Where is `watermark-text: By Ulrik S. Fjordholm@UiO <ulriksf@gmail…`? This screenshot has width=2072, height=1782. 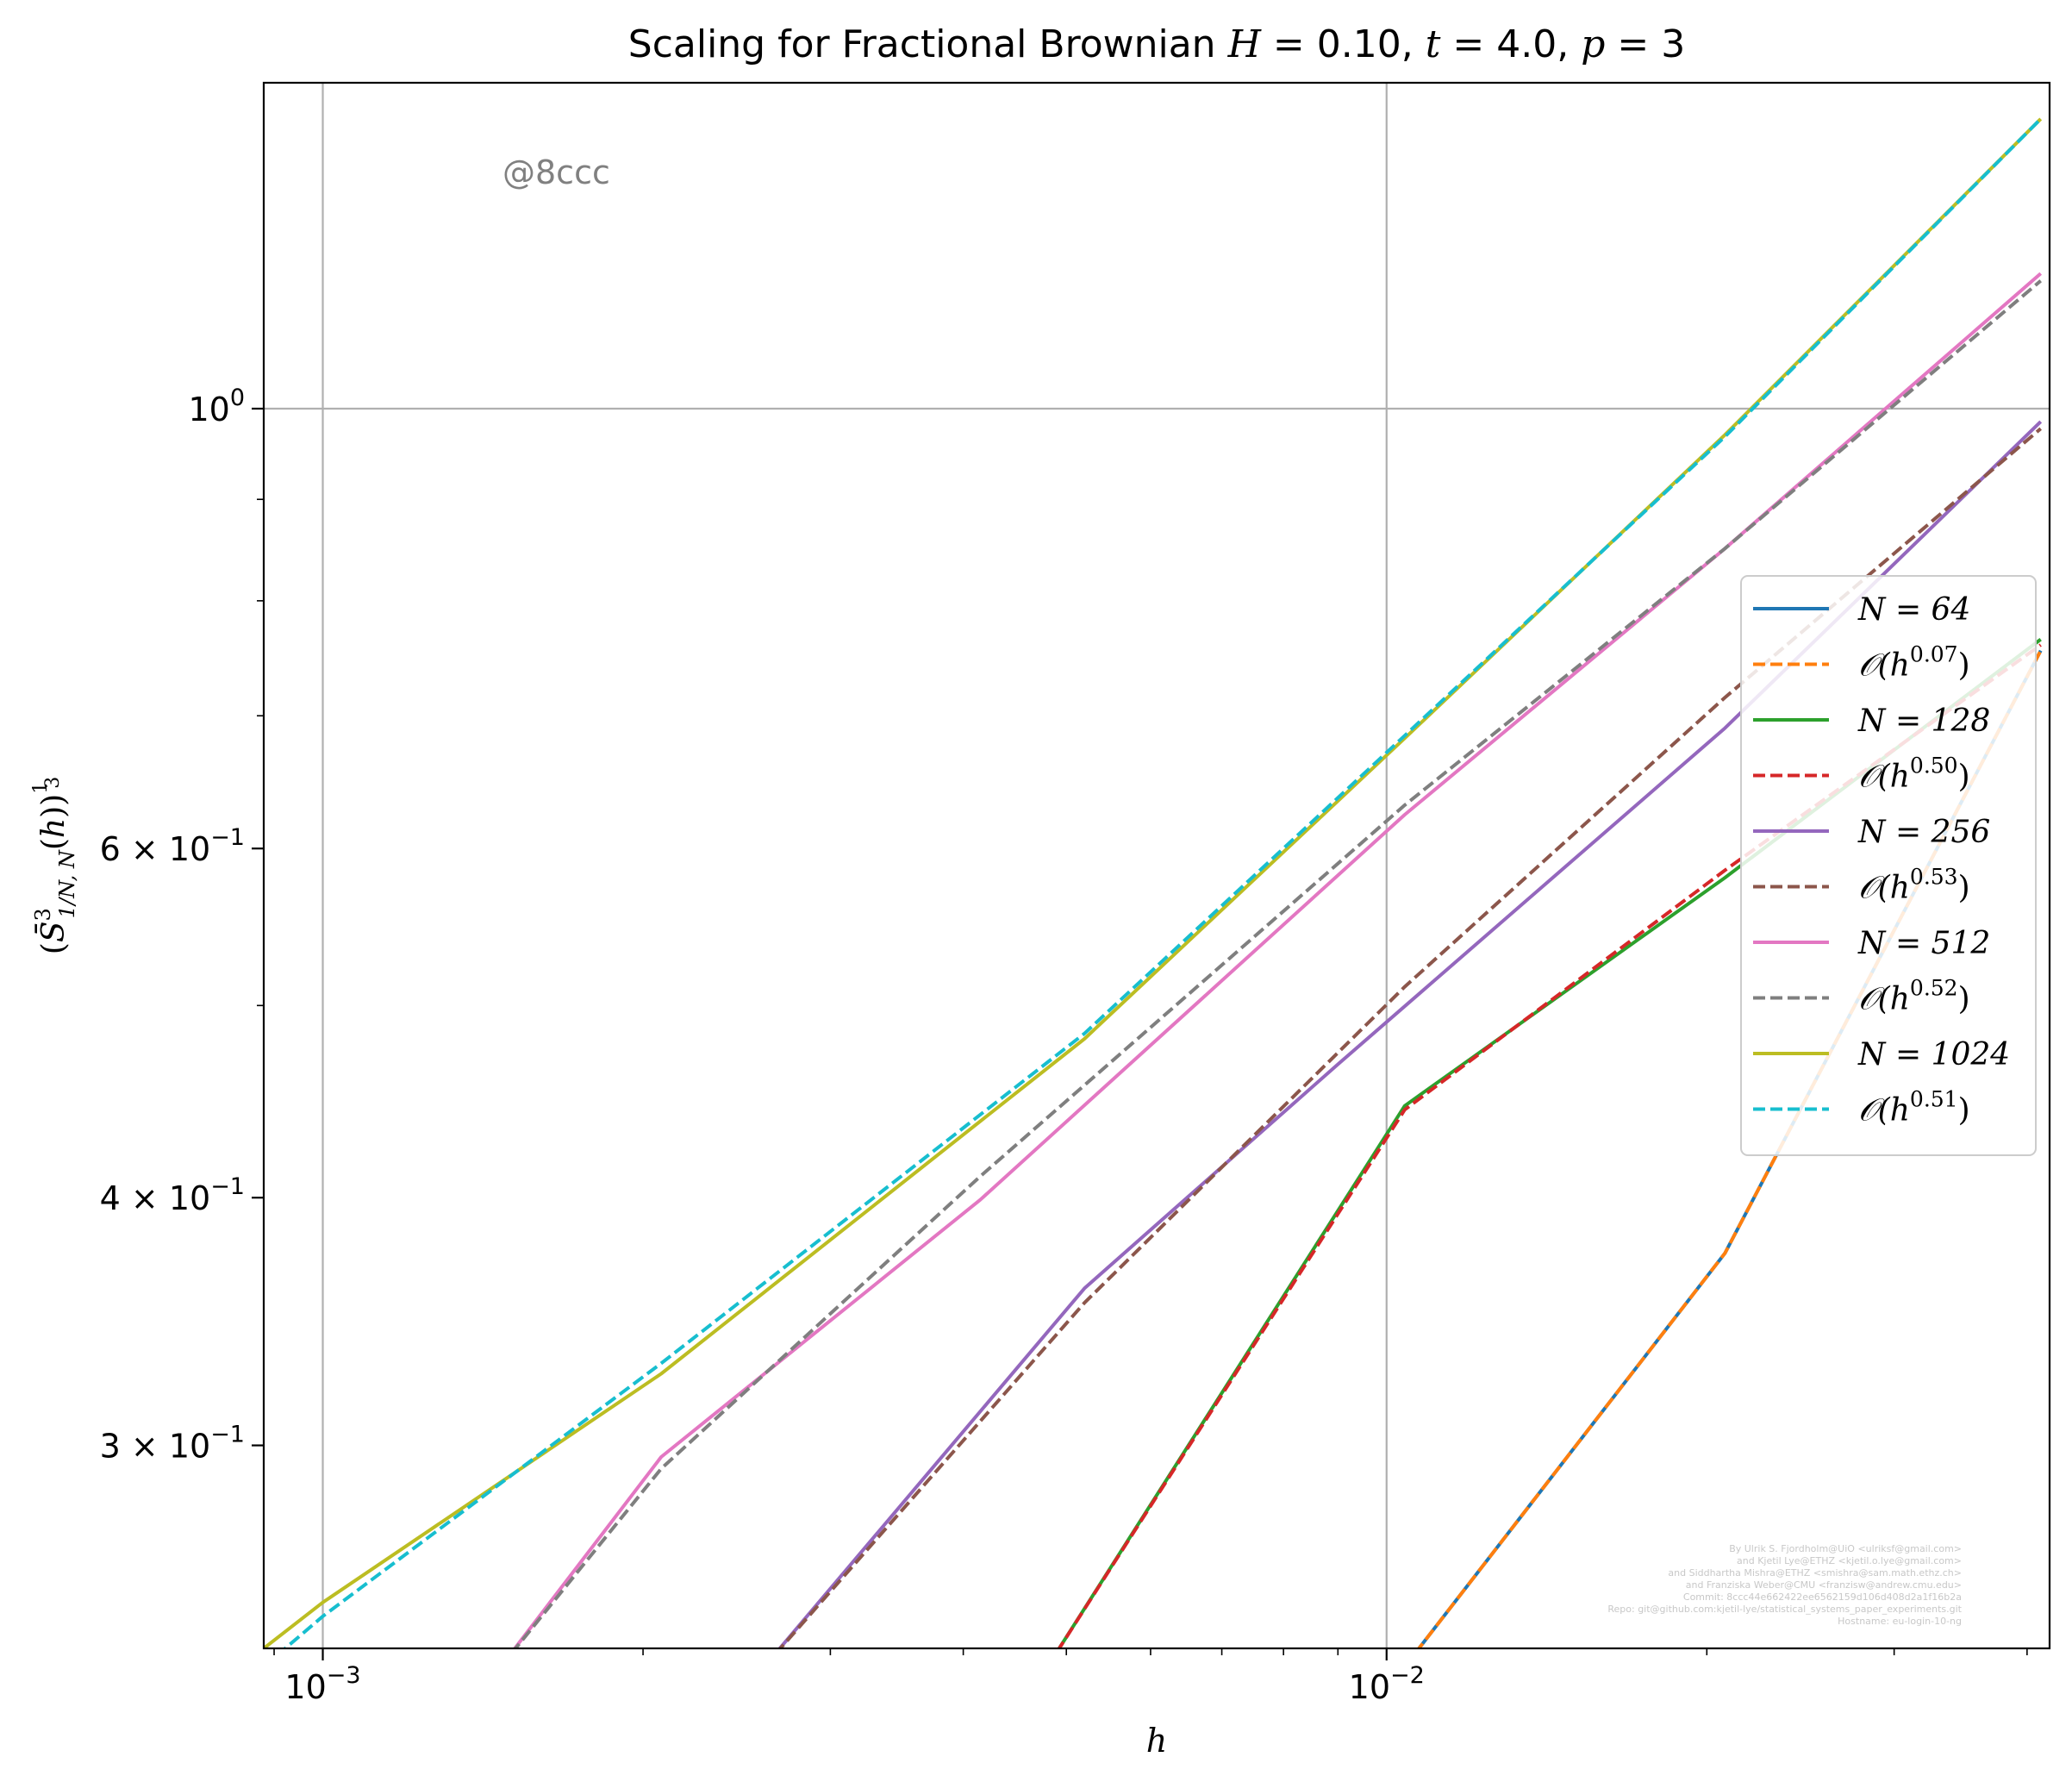
watermark-text: By Ulrik S. Fjordholm@UiO <ulriksf@gmail… is located at coordinates (1784, 1585).